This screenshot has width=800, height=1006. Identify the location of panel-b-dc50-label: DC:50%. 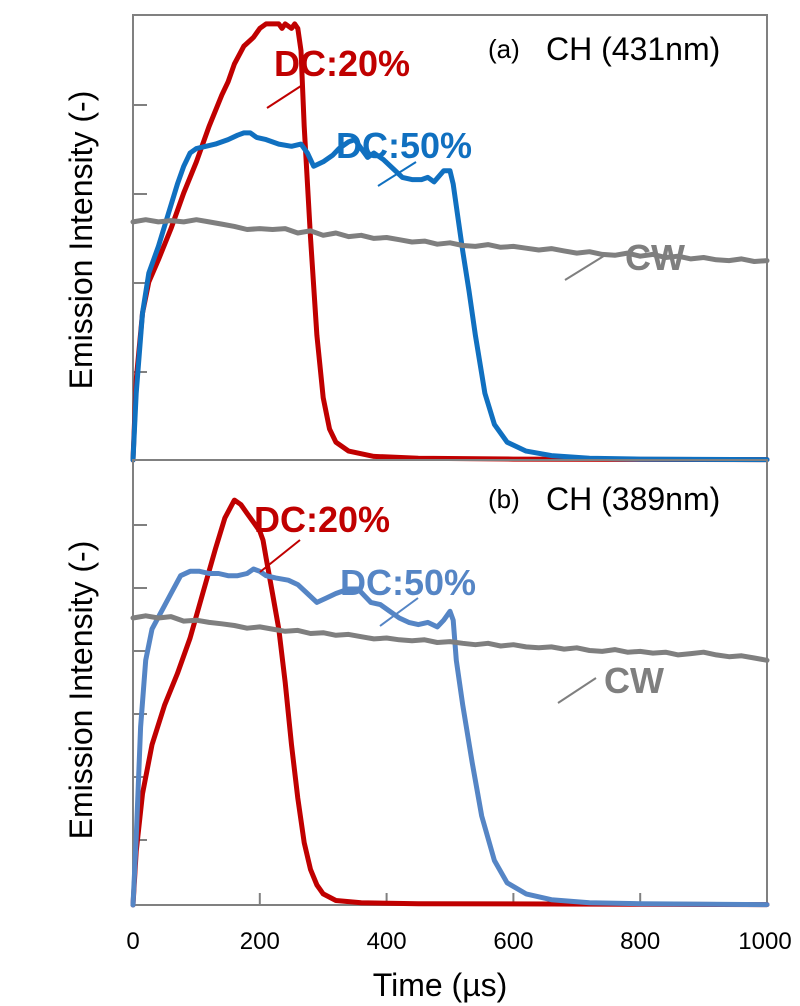
(408, 582).